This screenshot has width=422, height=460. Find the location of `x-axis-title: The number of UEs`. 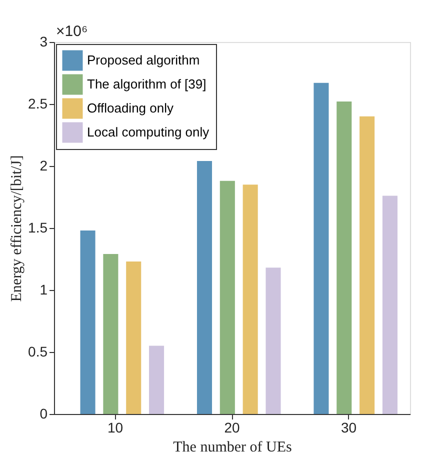

x-axis-title: The number of UEs is located at coordinates (232, 448).